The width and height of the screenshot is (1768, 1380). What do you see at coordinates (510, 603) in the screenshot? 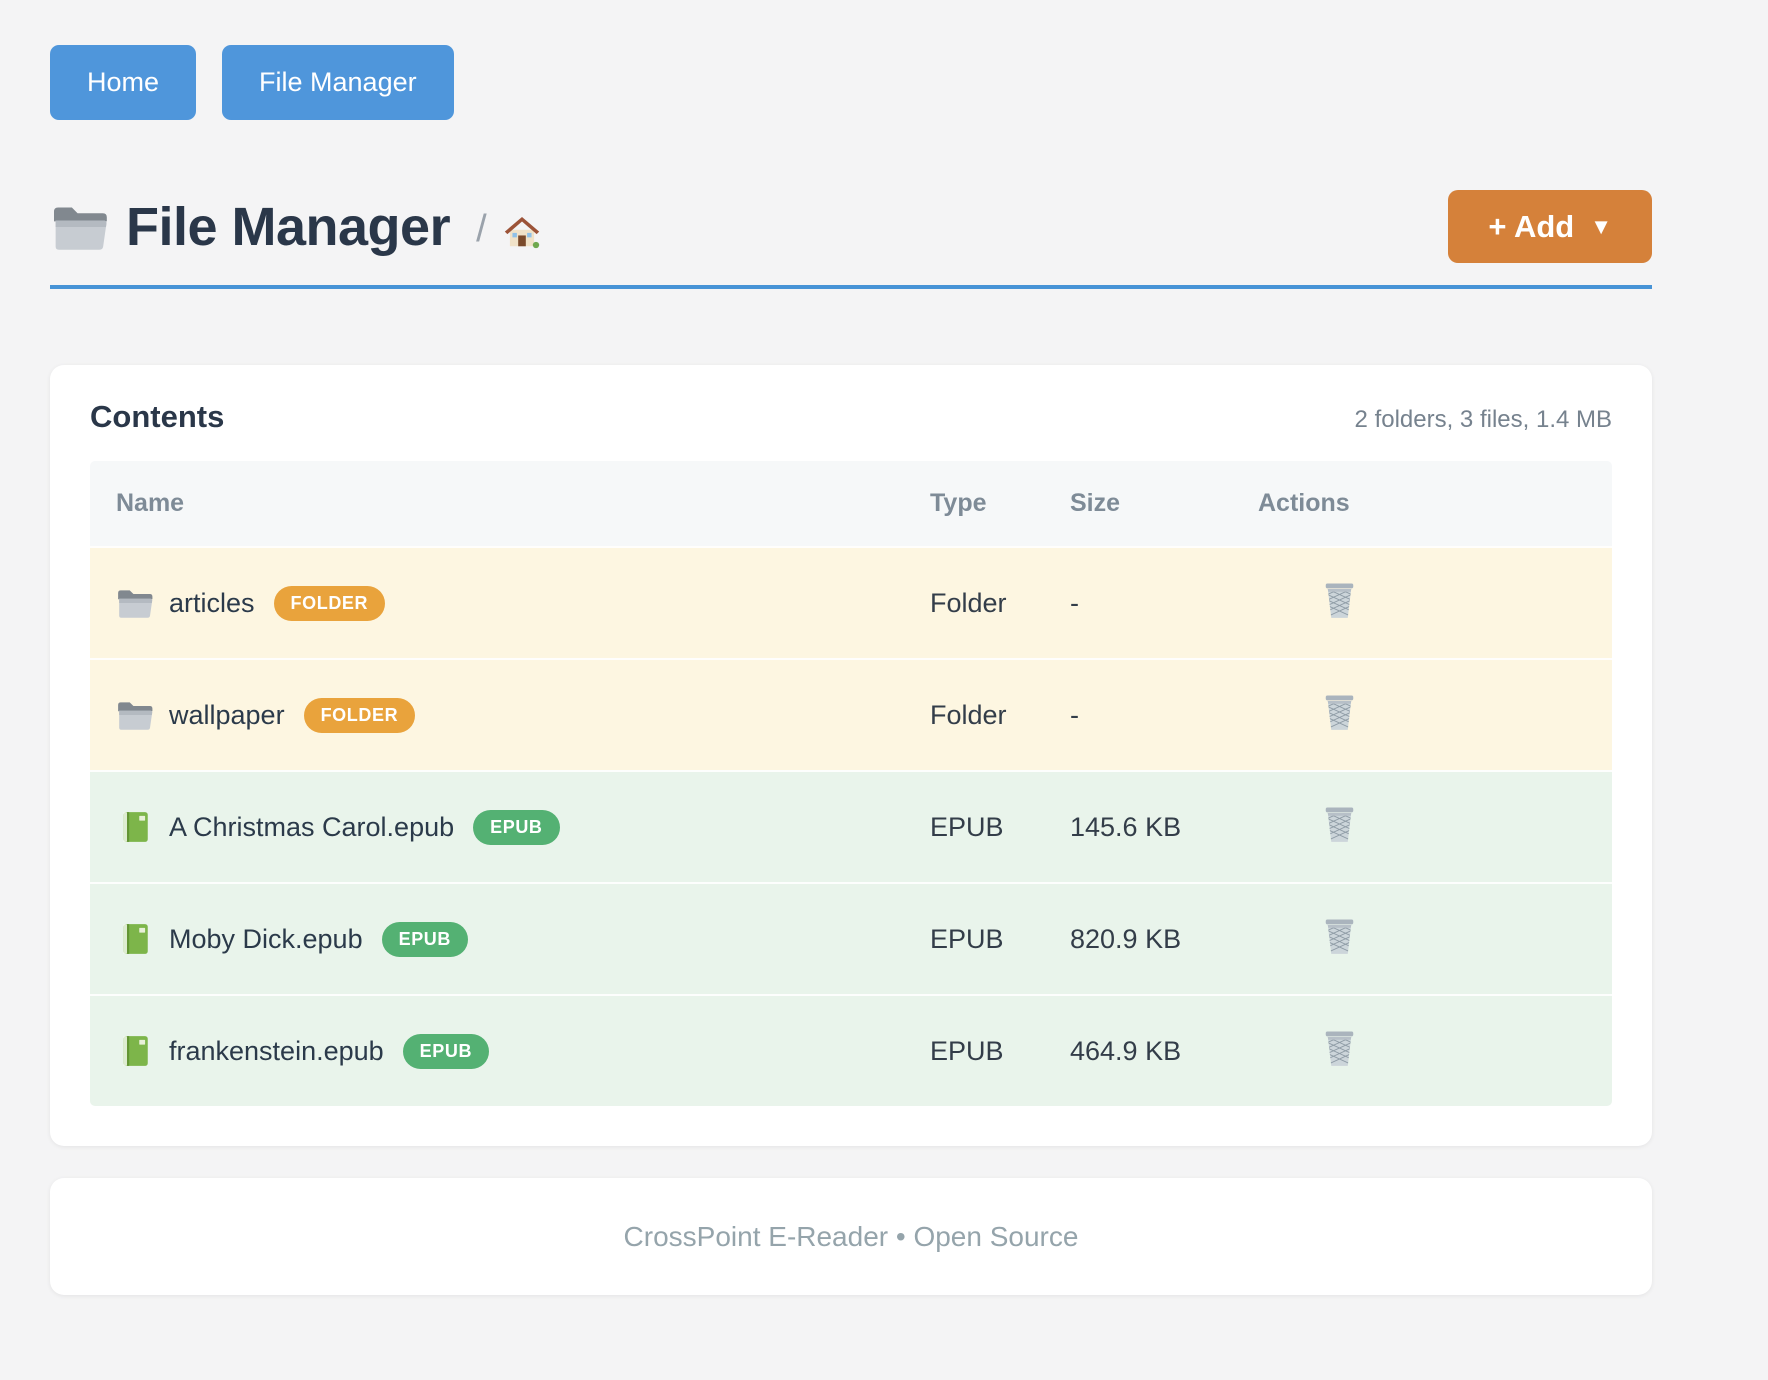
I see `row-name-cell: articles FOLDER` at bounding box center [510, 603].